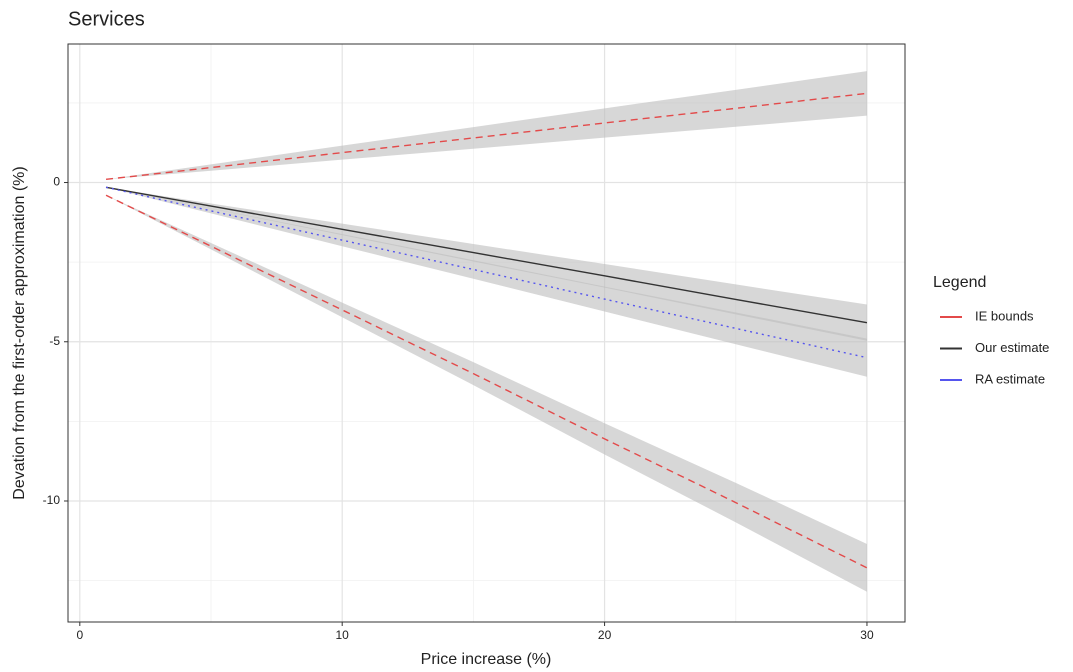  I want to click on legend-label: IE bounds, so click(1004, 315).